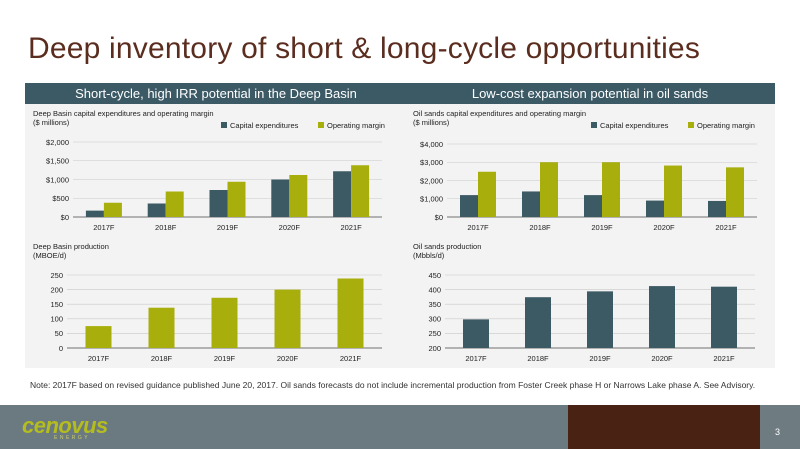 This screenshot has height=449, width=800. Describe the element at coordinates (469, 206) in the screenshot. I see `oil-sands-capex-bar-capex-2017F` at that location.